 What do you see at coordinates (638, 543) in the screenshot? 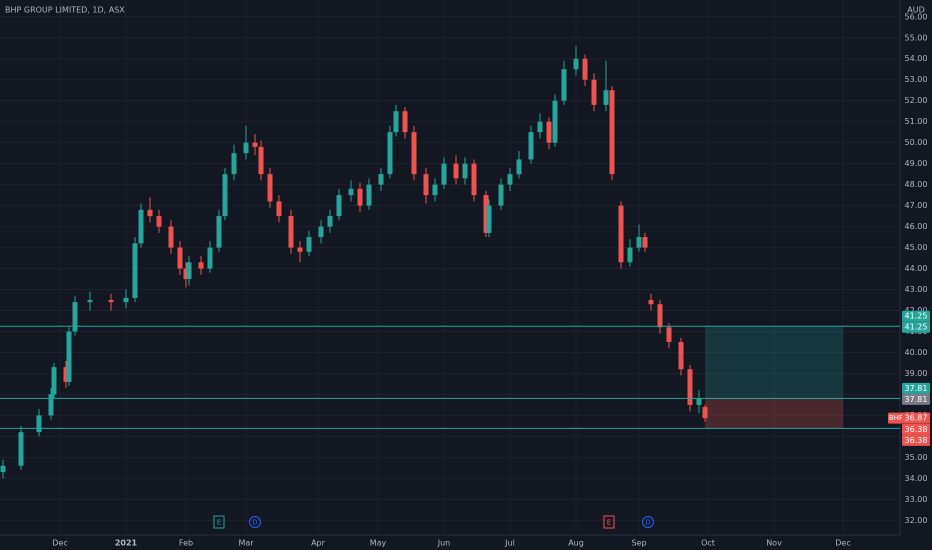
I see `x-tick-label: Sep` at bounding box center [638, 543].